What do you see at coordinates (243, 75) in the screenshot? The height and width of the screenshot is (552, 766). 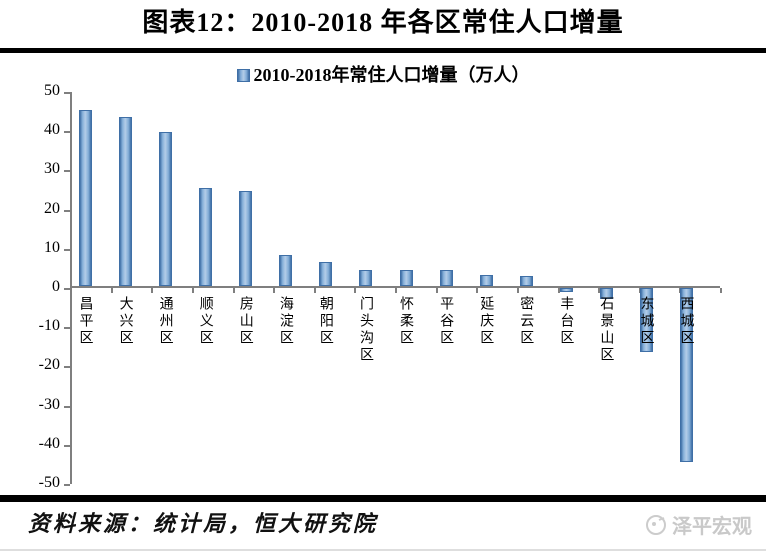 I see `legend-marker-icon` at bounding box center [243, 75].